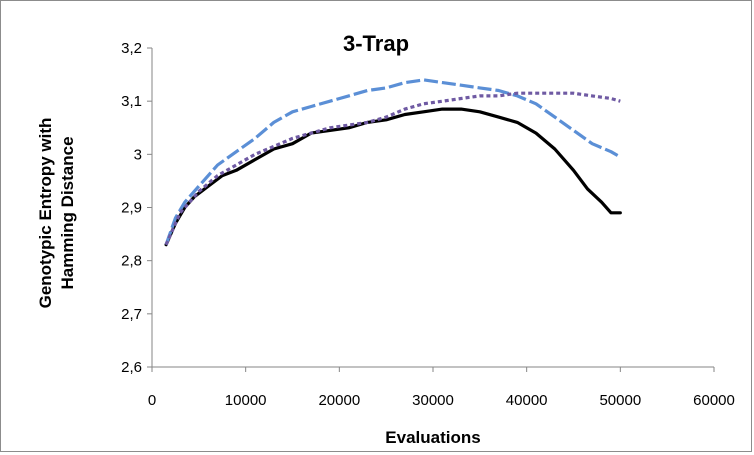 This screenshot has width=754, height=455. I want to click on x-tick-label: 40000, so click(527, 400).